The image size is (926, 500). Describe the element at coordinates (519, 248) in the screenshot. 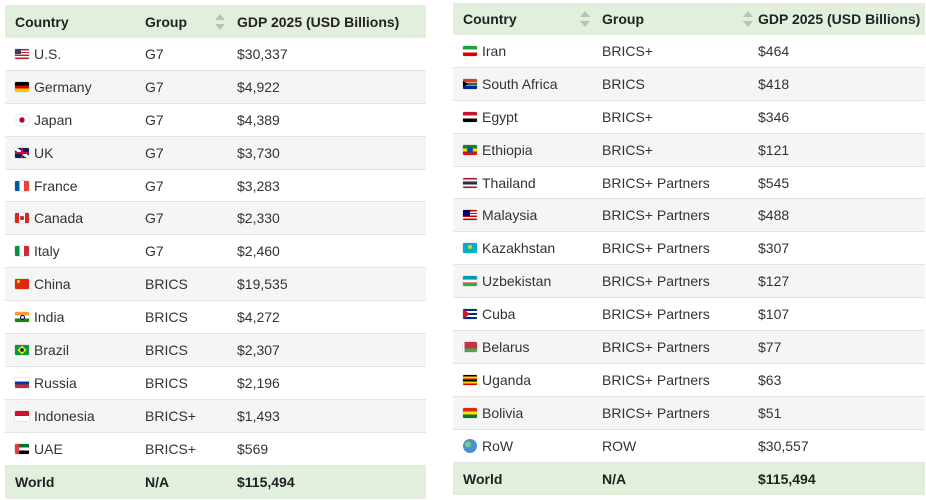

I see `country-name: Kazakhstan` at that location.